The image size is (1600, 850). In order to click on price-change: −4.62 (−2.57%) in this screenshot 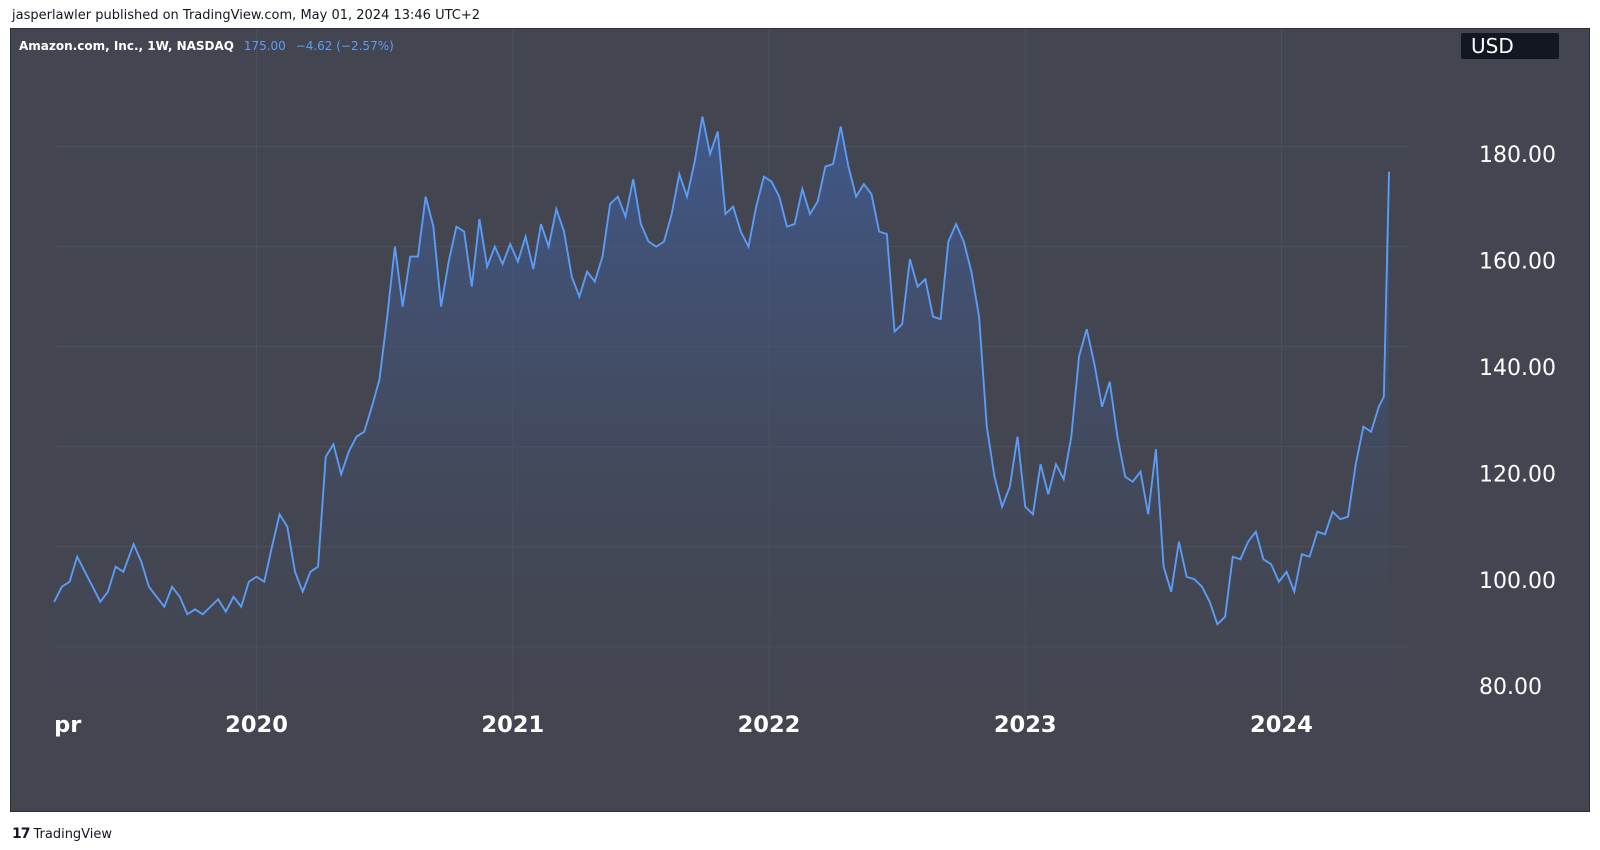, I will do `click(344, 46)`.